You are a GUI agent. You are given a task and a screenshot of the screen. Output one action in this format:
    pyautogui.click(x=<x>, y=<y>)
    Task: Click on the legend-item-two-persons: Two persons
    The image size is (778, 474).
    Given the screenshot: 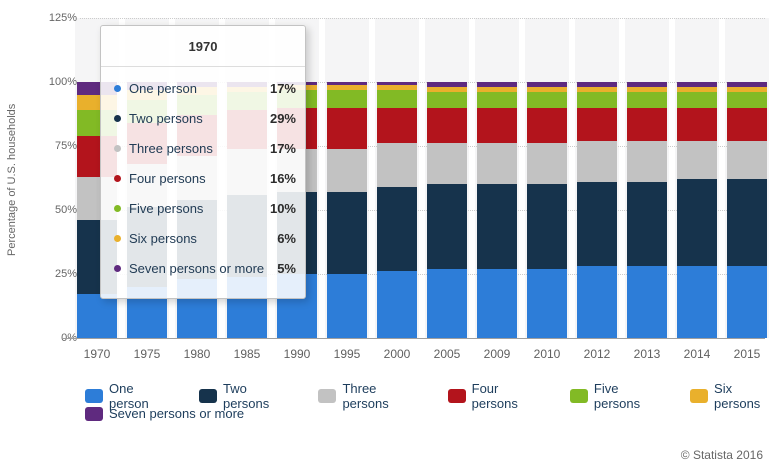 What is the action you would take?
    pyautogui.click(x=245, y=396)
    